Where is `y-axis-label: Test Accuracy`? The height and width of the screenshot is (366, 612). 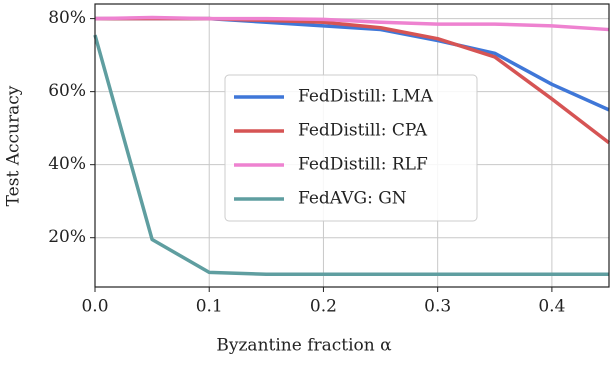 y-axis-label: Test Accuracy is located at coordinates (14, 145).